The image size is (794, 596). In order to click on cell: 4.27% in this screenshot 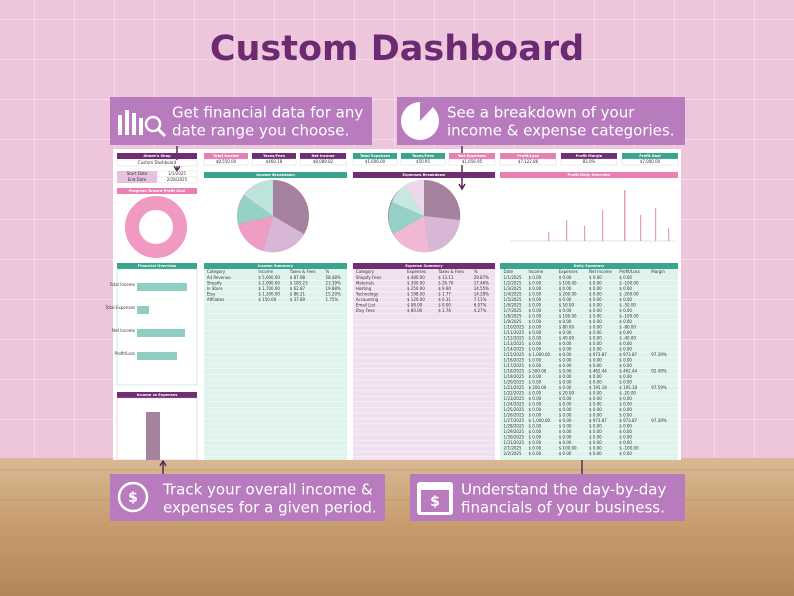, I will do `click(480, 310)`.